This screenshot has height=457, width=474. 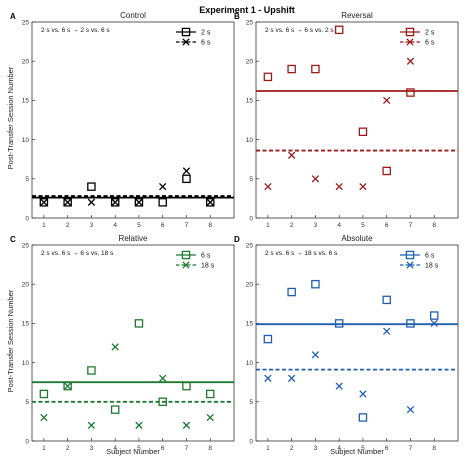 I want to click on panel-letter: B, so click(x=237, y=16).